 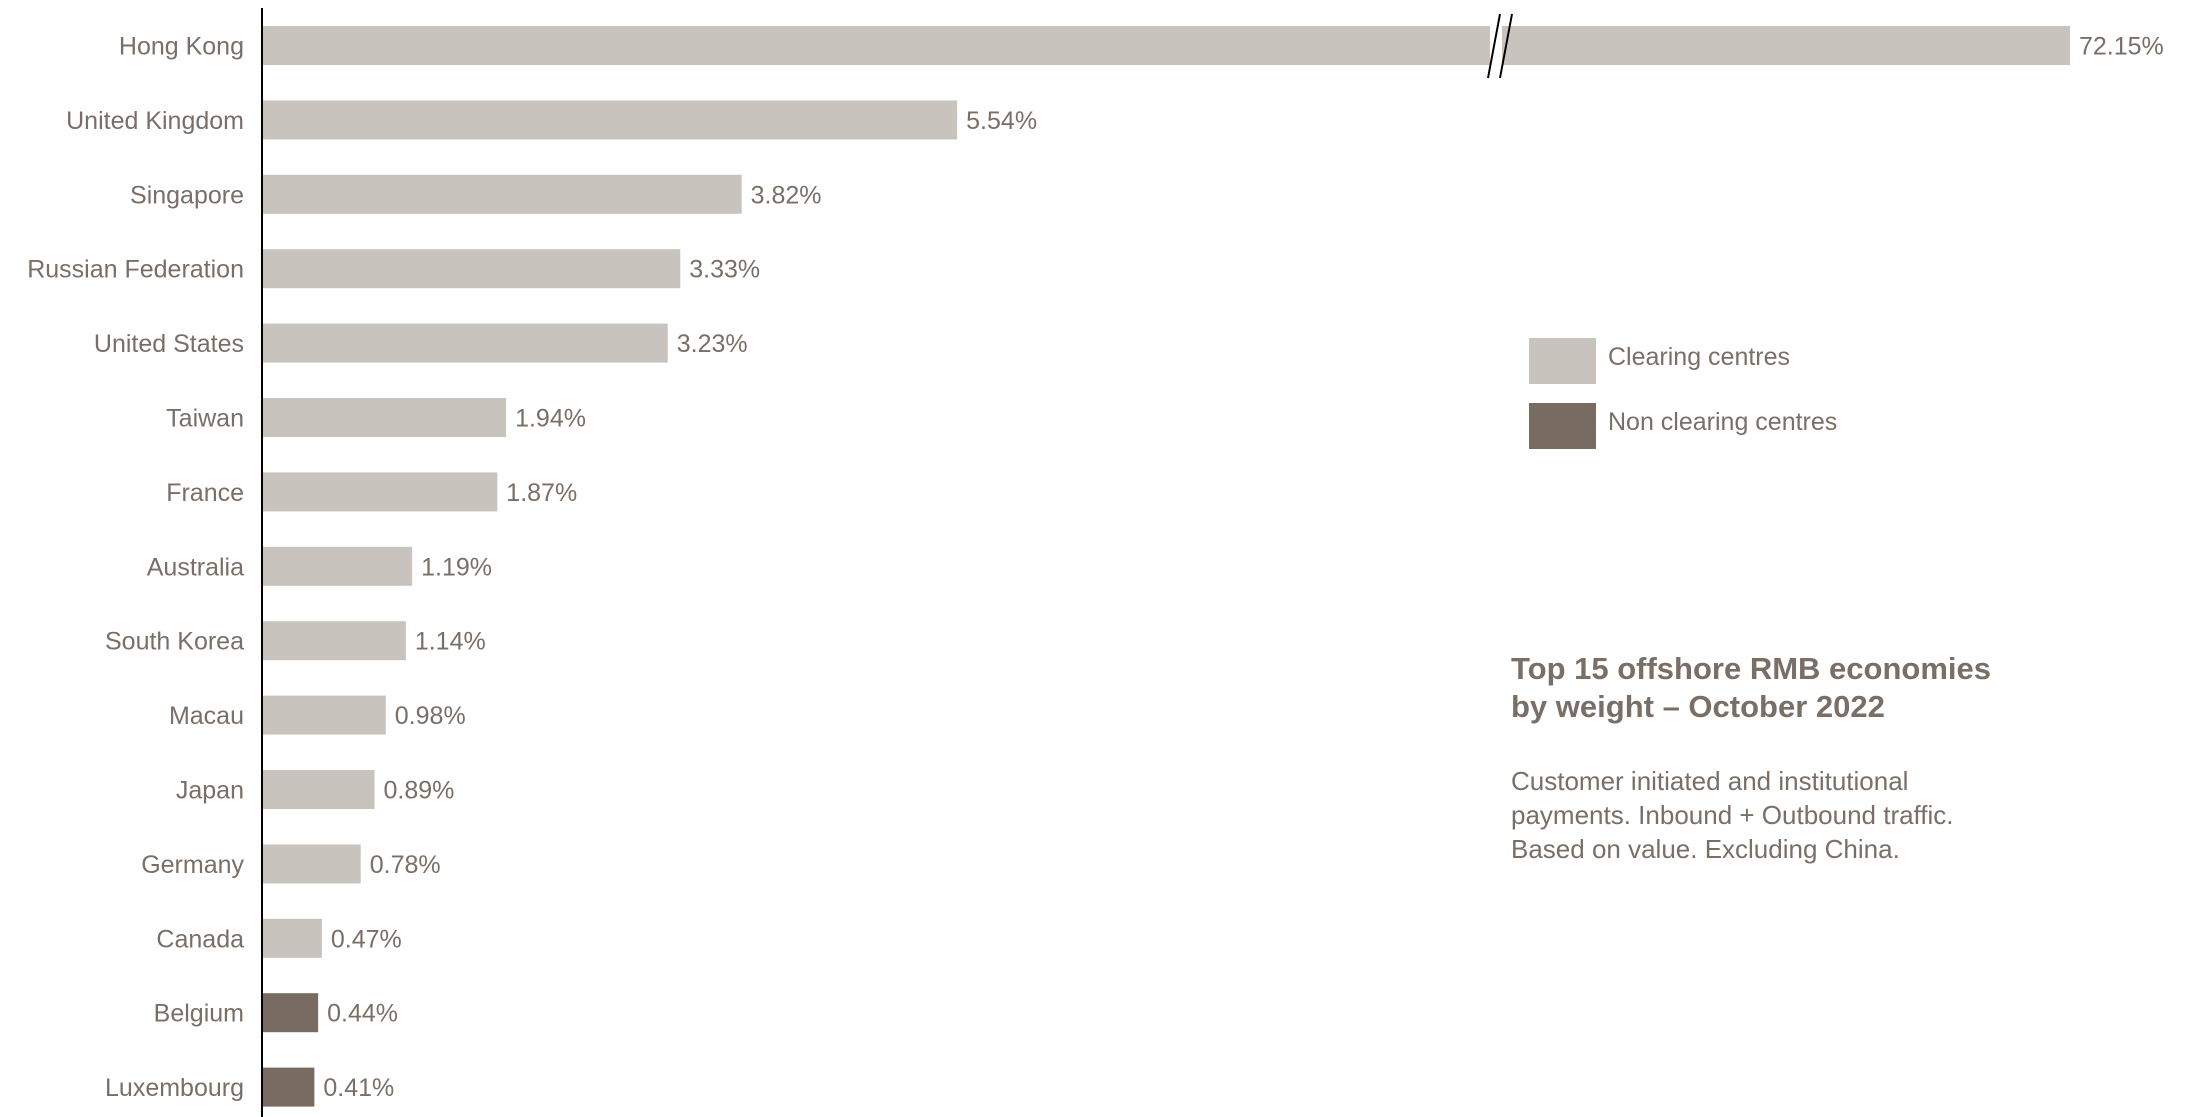 I want to click on value-label-canada: 0.47%, so click(x=366, y=939).